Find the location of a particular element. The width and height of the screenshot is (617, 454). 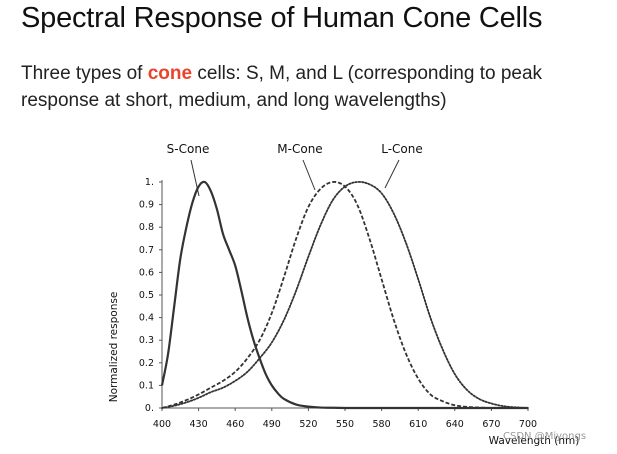

x-tick-label: 580 is located at coordinates (382, 424).